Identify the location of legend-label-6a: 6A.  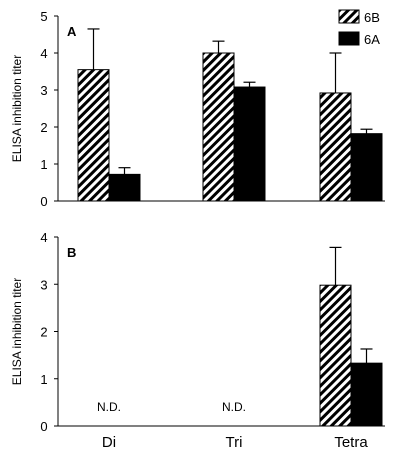
(372, 39).